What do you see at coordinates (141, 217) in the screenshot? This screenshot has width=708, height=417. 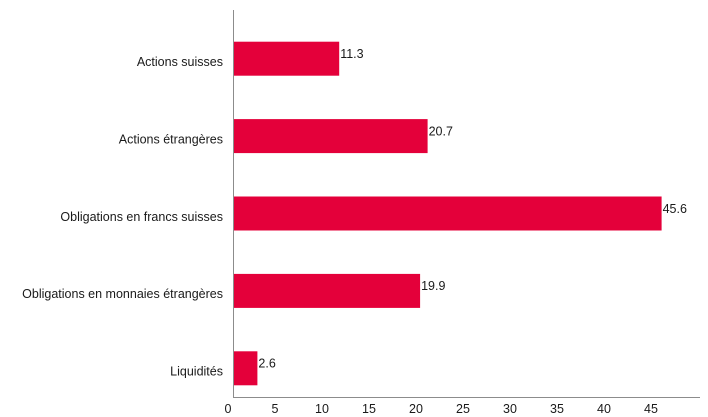 I see `category-label-obligations-en-francs-suisses: Obligations en francs suisses` at bounding box center [141, 217].